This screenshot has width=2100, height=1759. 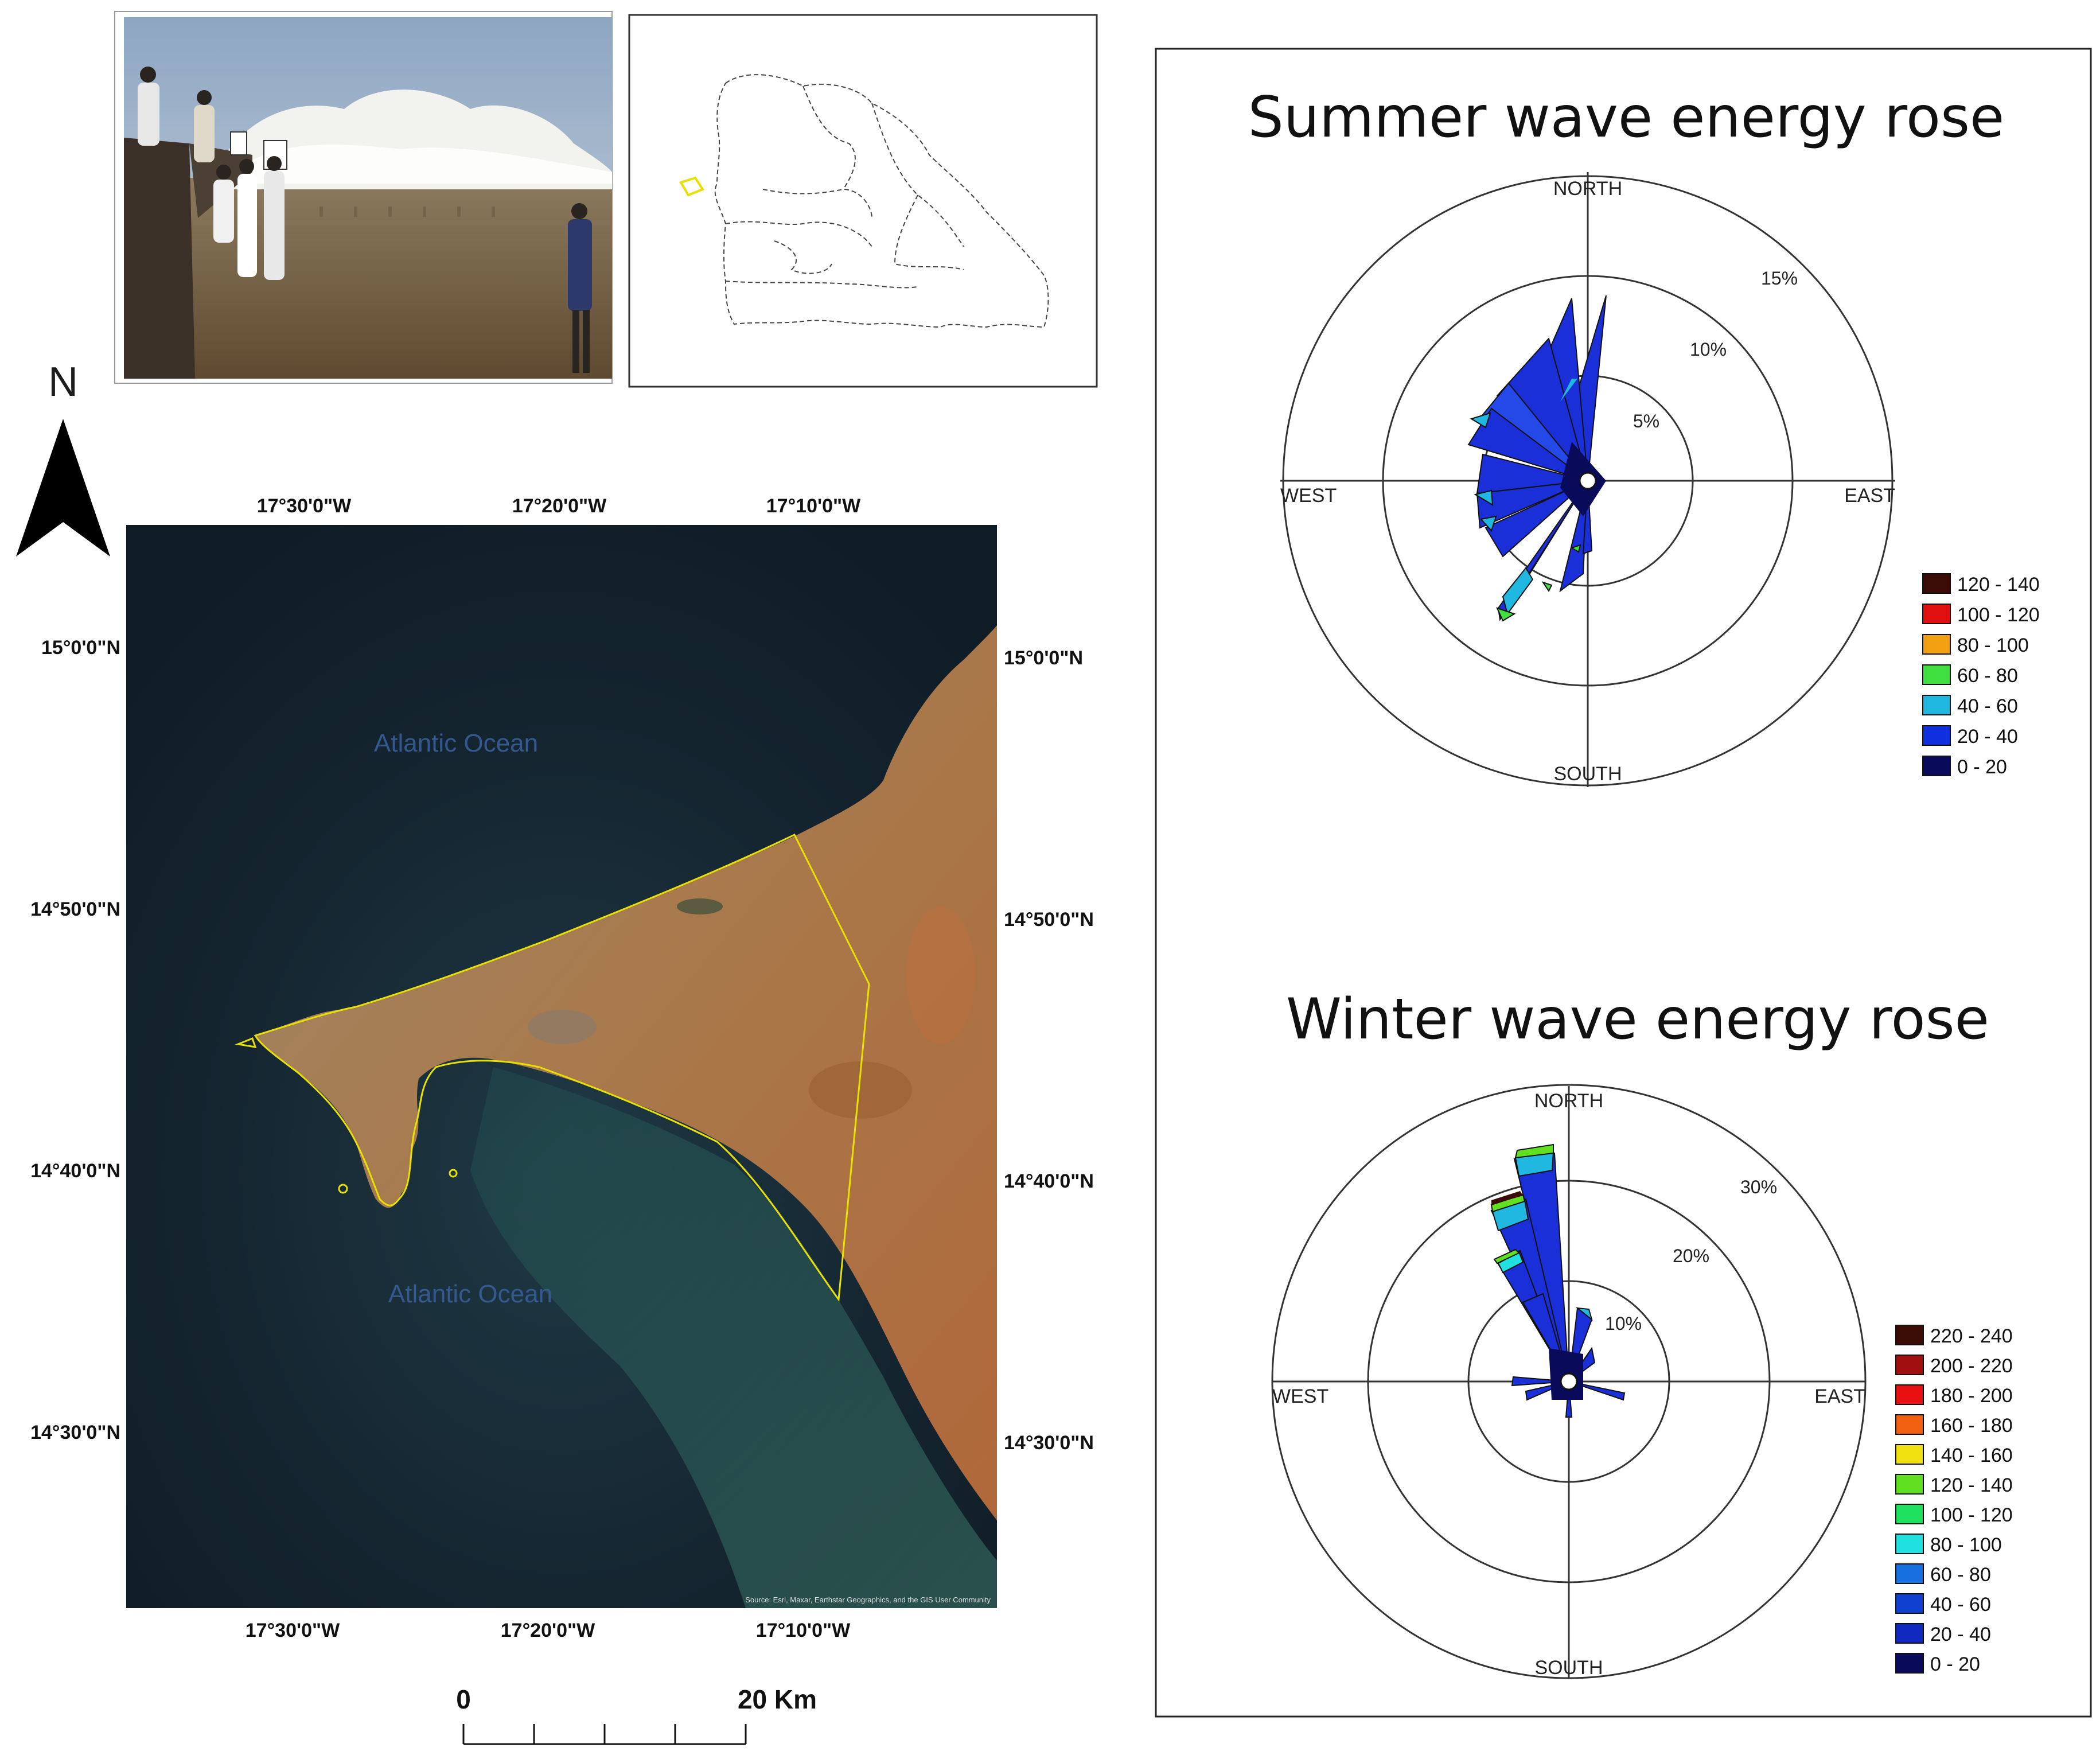 I want to click on winter-east-label: EAST, so click(x=1839, y=1397).